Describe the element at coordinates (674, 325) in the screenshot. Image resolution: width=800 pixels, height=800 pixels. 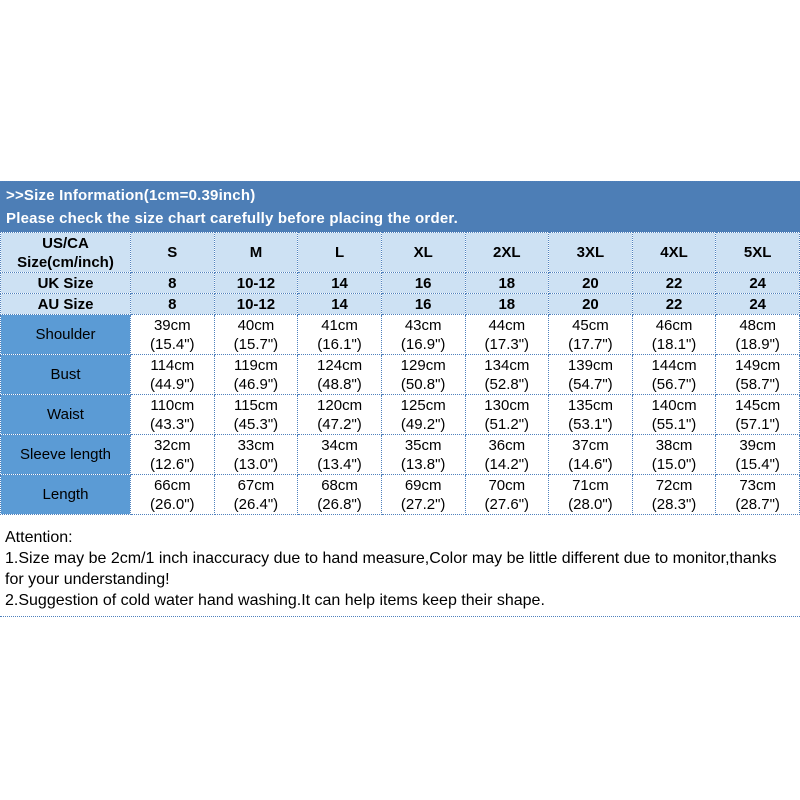
I see `measure-value-cell-text: 46cm` at that location.